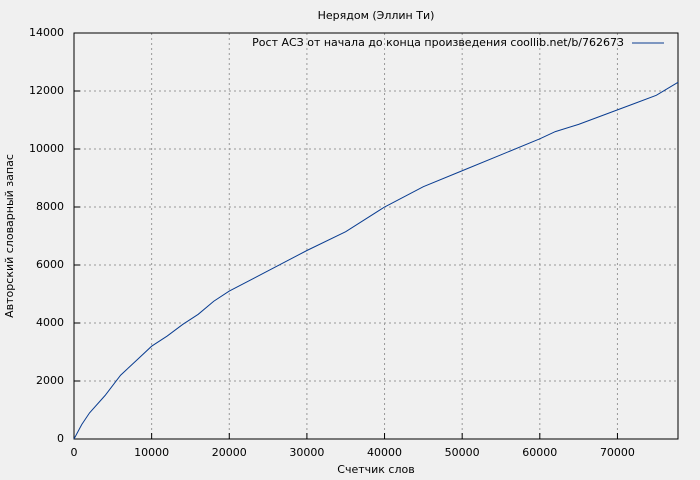 The width and height of the screenshot is (700, 480). I want to click on y-axis-label: Авторский словарный запас, so click(9, 236).